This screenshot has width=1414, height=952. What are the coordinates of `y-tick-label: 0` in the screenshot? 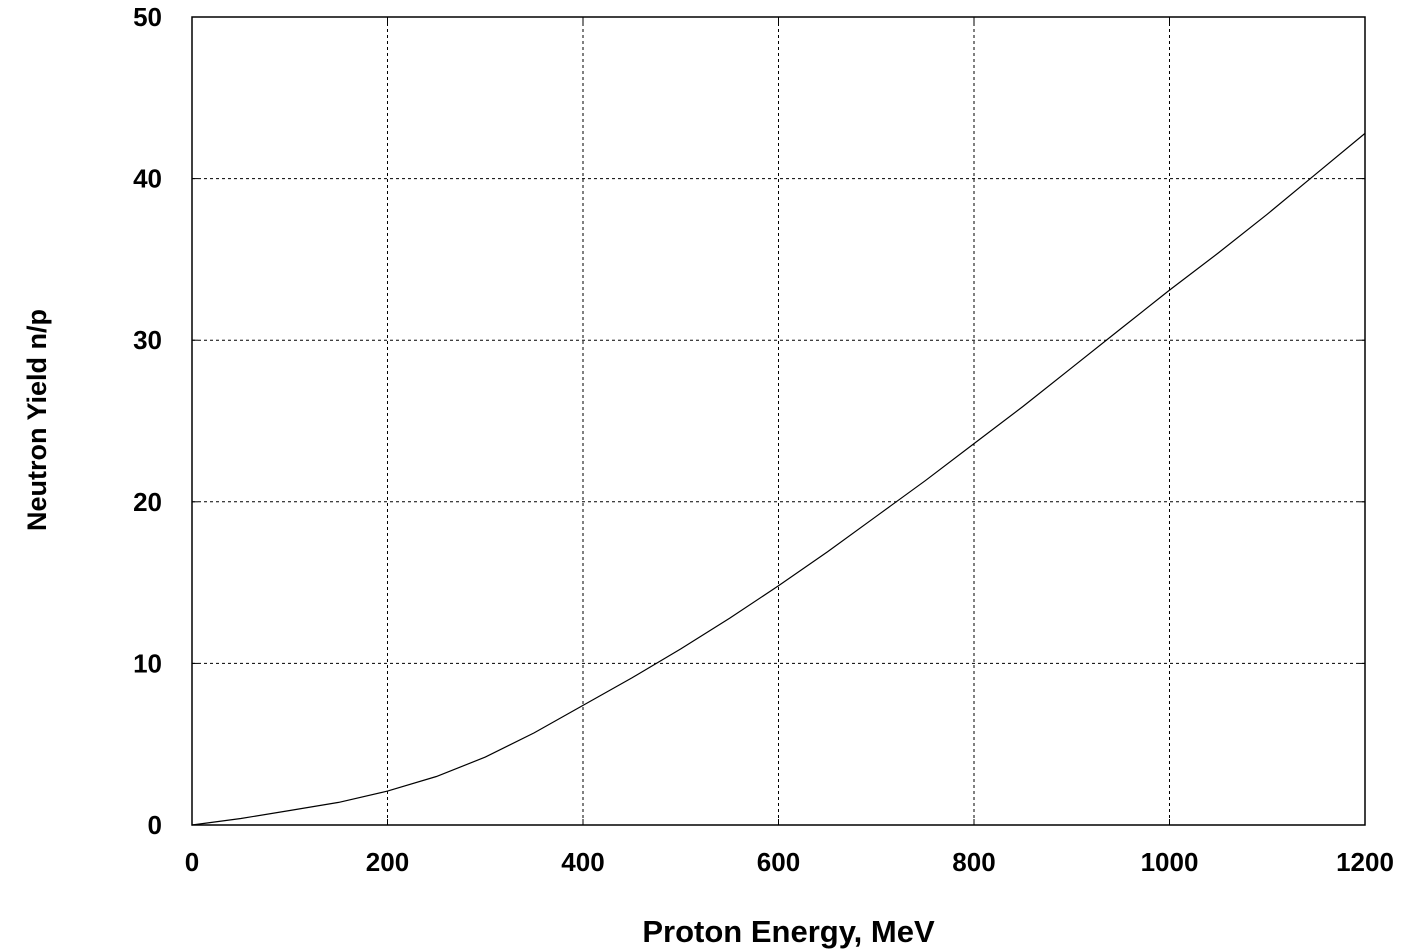 It's located at (155, 825).